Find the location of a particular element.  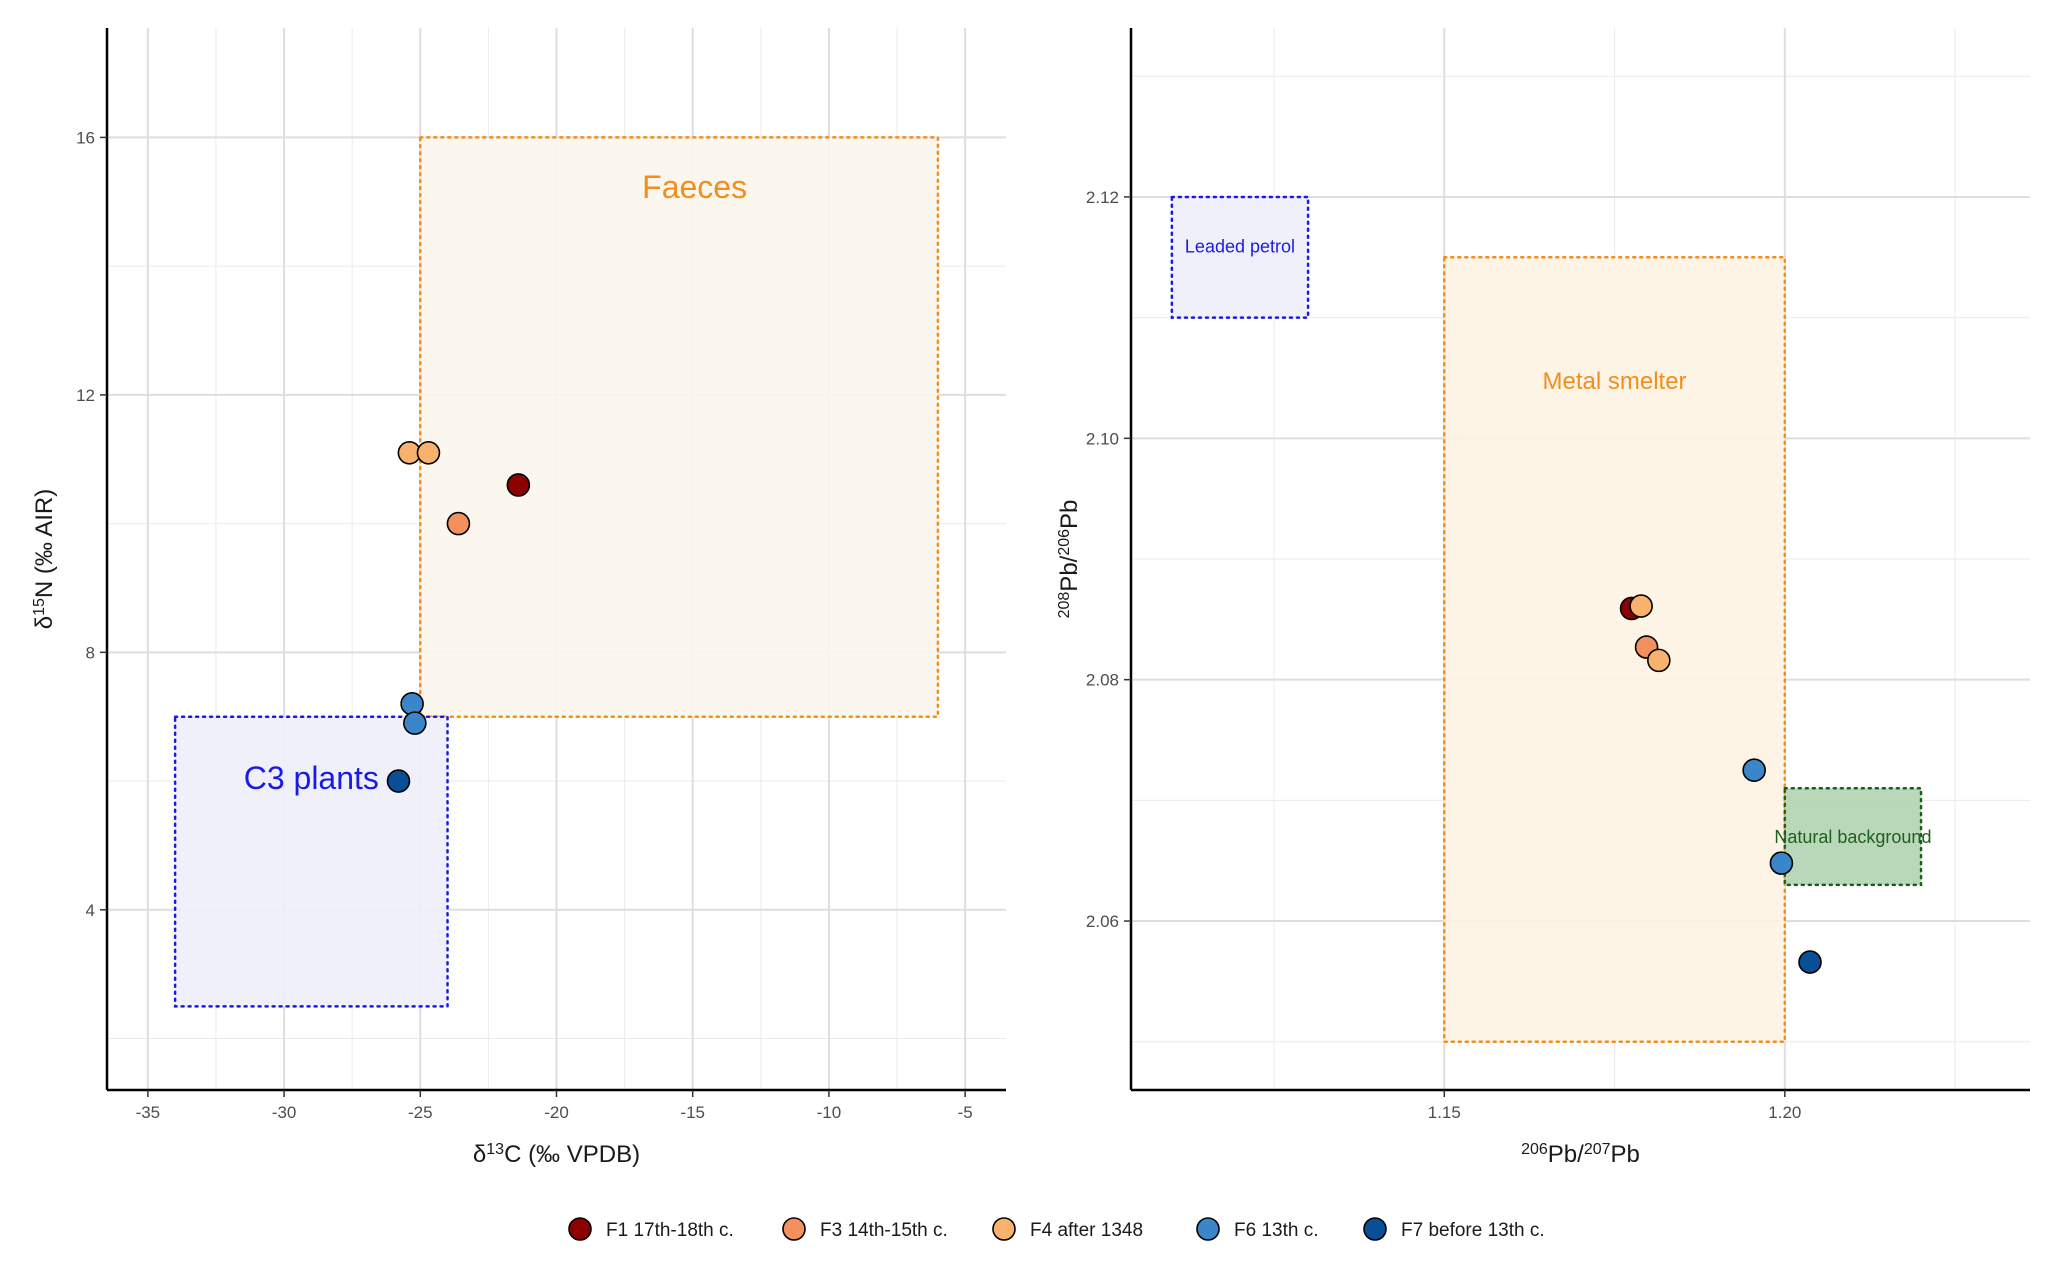

region-label-c3-plants: C3 plants is located at coordinates (311, 778).